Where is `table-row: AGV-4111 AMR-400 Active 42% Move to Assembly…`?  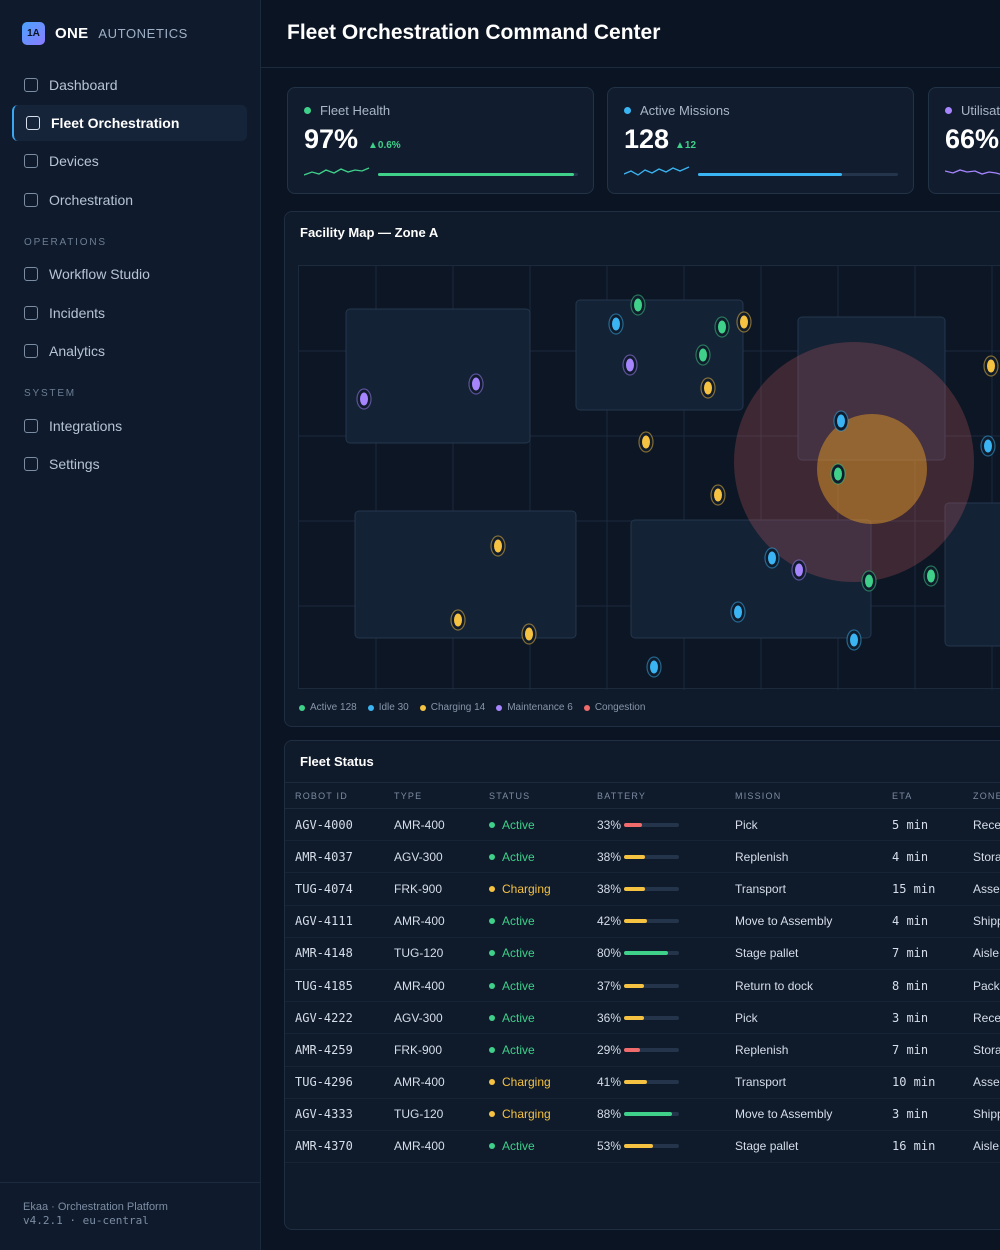 table-row: AGV-4111 AMR-400 Active 42% Move to Assembly… is located at coordinates (642, 921).